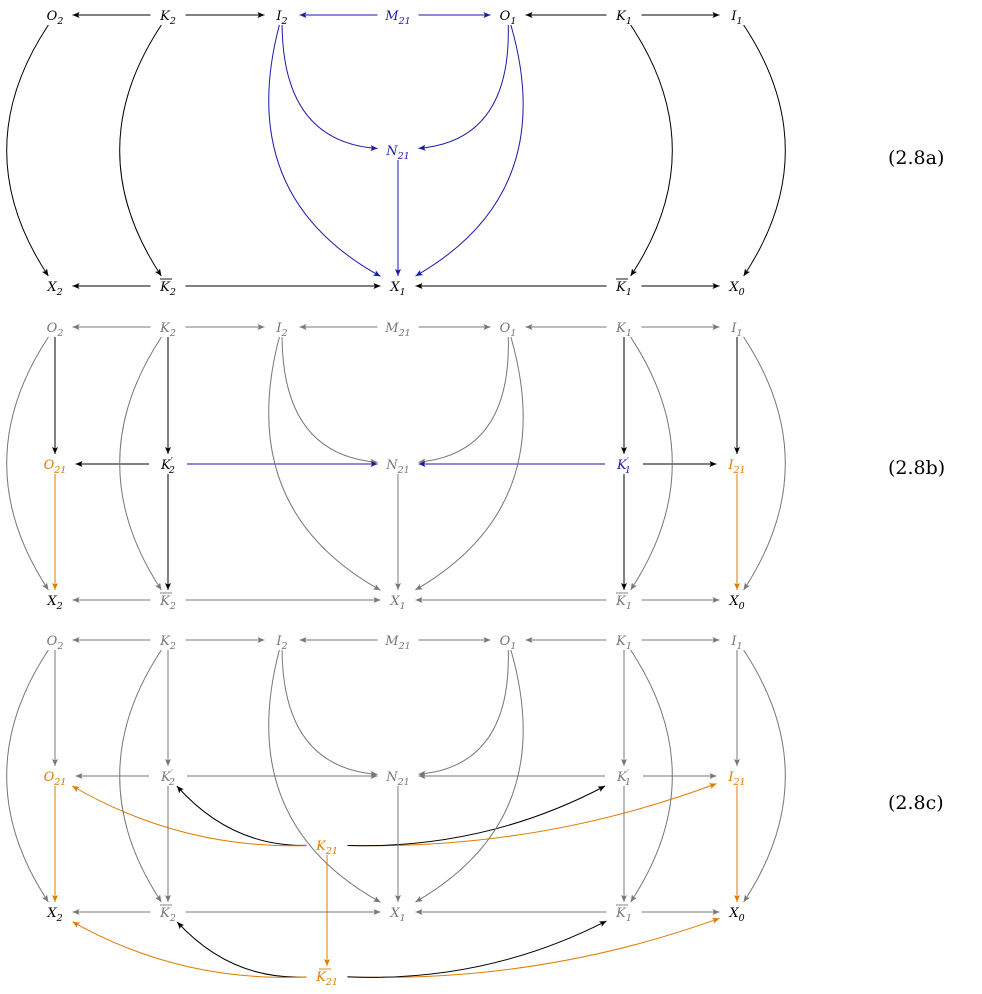 This screenshot has width=982, height=994. Describe the element at coordinates (55, 330) in the screenshot. I see `node-o2: O2` at that location.